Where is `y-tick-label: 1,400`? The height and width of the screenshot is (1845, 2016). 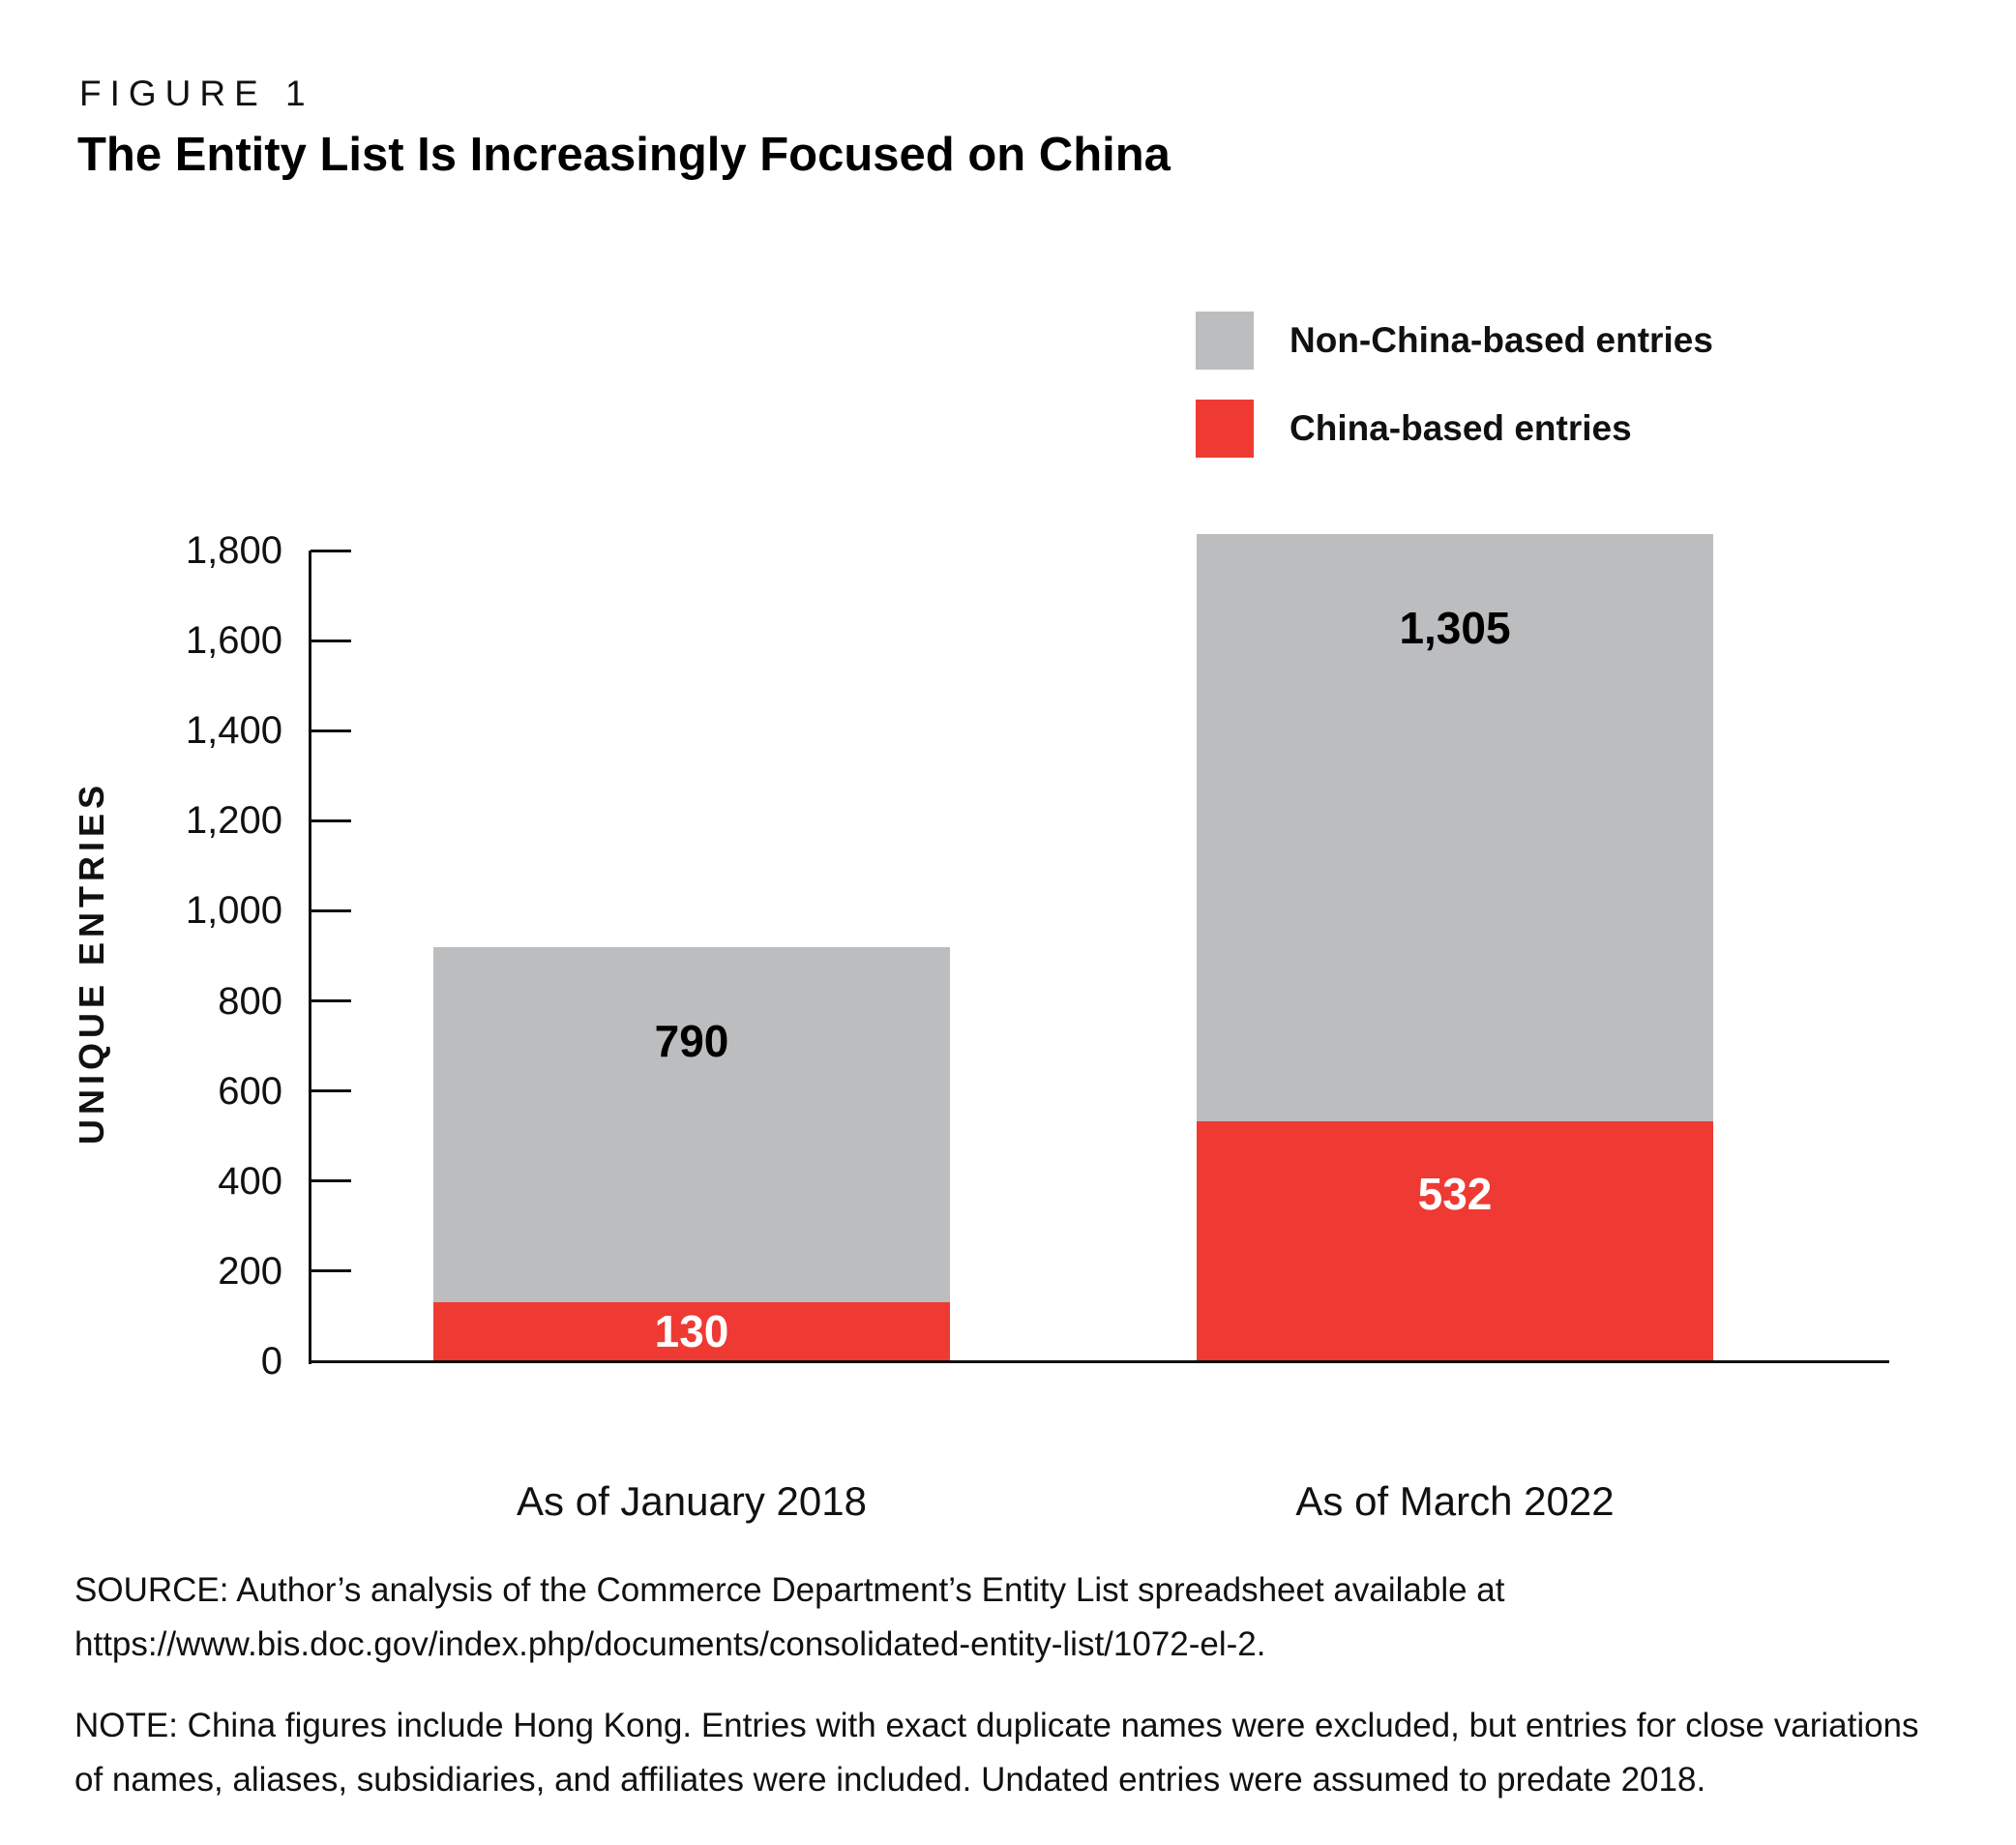
y-tick-label: 1,400 is located at coordinates (233, 731).